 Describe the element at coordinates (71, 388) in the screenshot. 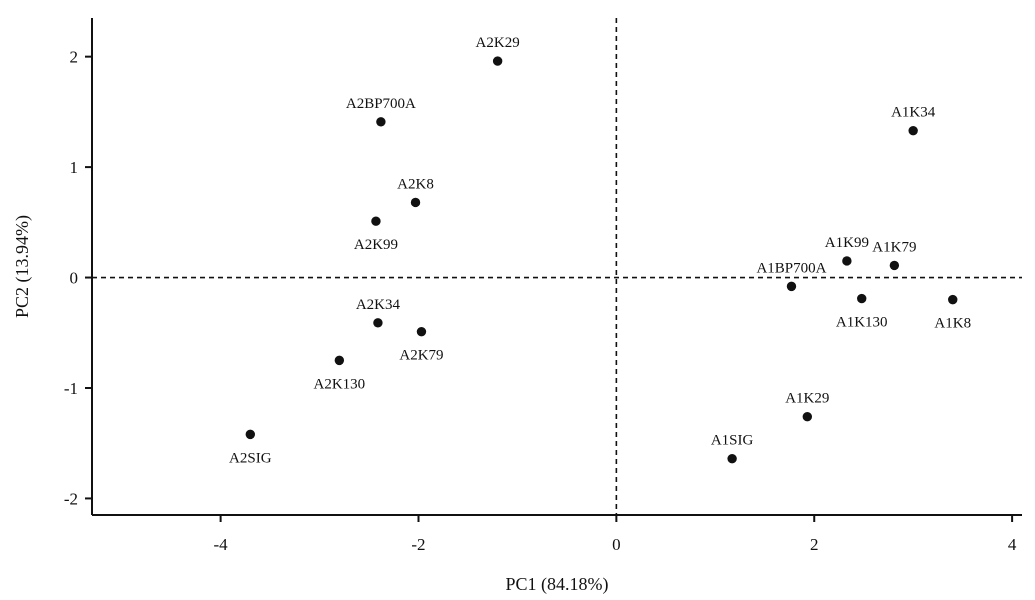

I see `y-tick-label: -1` at that location.